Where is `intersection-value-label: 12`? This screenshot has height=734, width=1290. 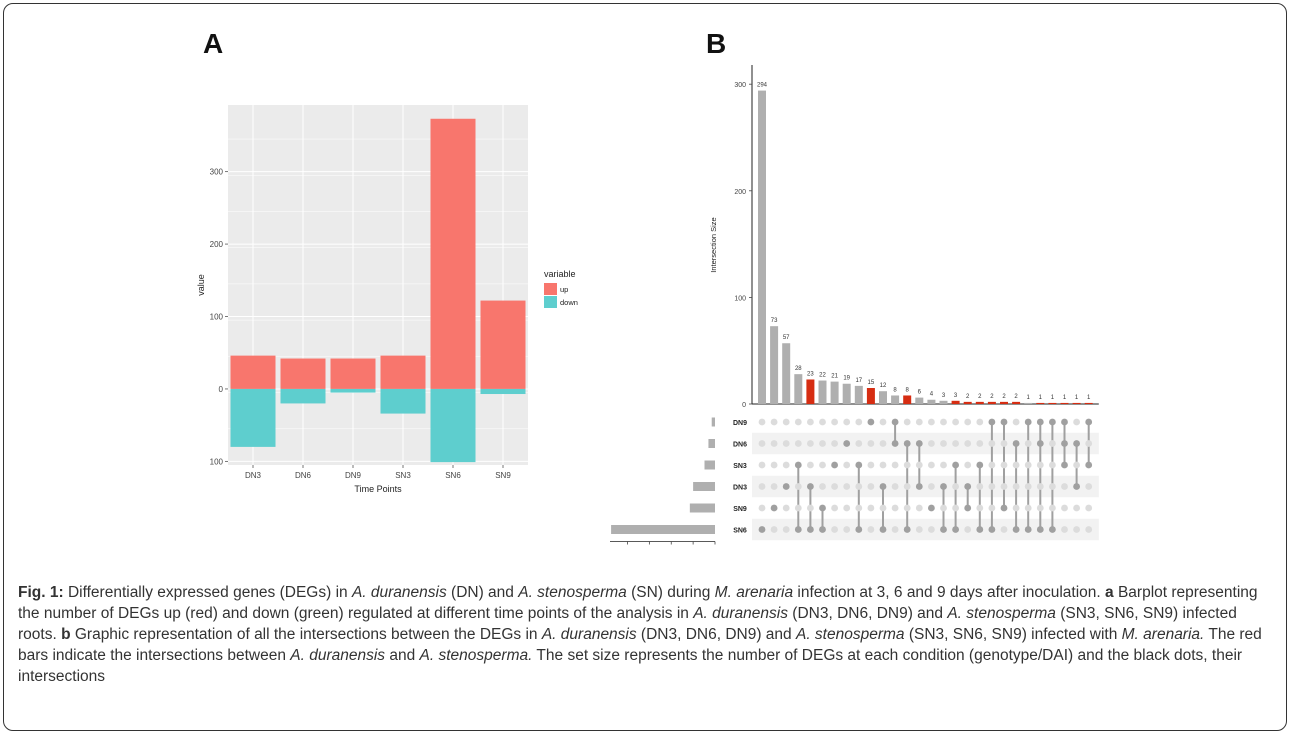
intersection-value-label: 12 is located at coordinates (883, 386).